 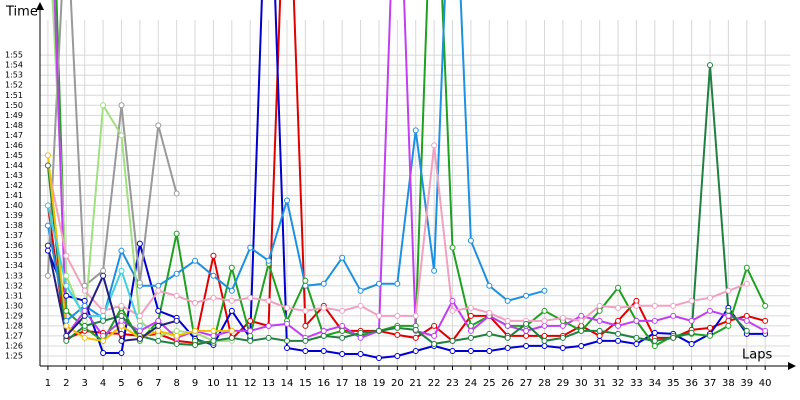 I want to click on y-tick-label: 1:53, so click(x=14, y=75).